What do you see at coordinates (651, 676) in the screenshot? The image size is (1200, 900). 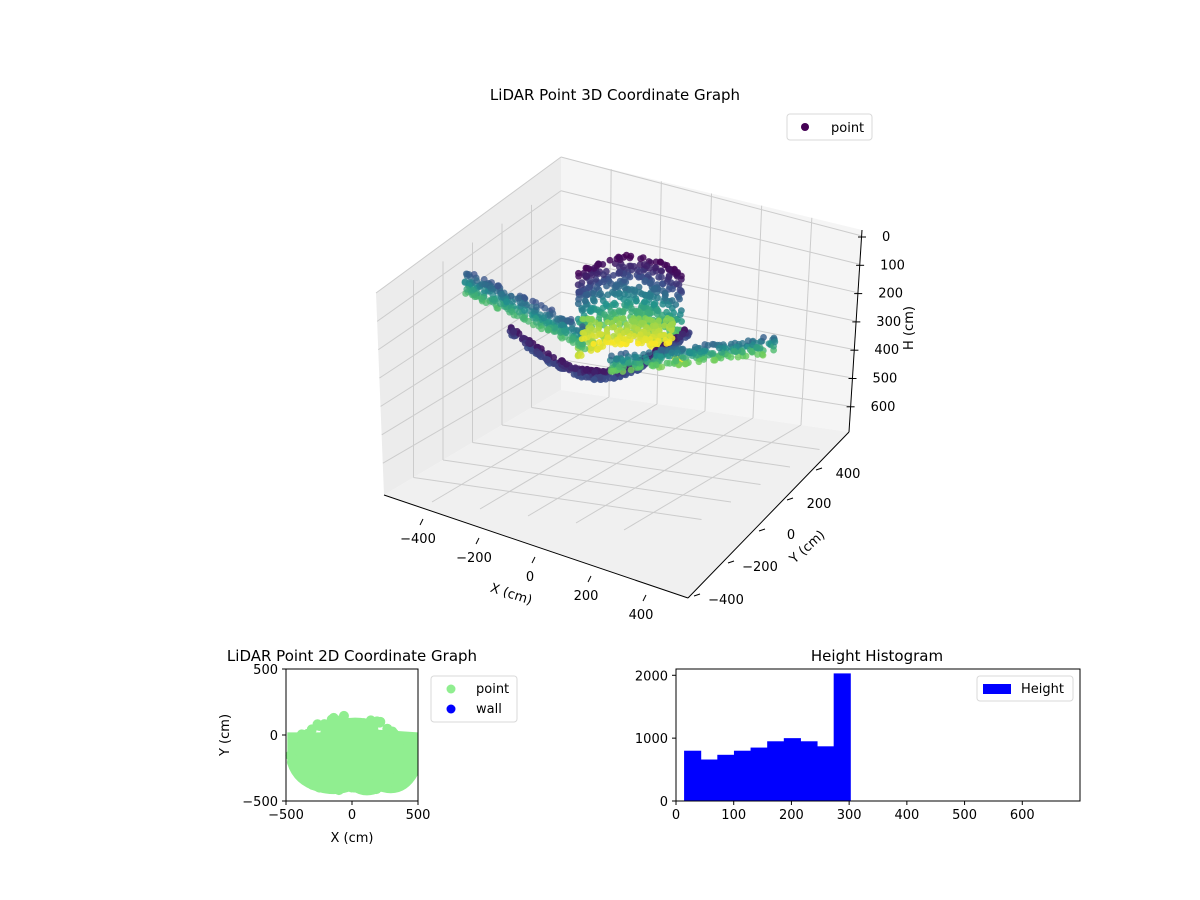 I see `y-tick-label-histogram: 2000` at bounding box center [651, 676].